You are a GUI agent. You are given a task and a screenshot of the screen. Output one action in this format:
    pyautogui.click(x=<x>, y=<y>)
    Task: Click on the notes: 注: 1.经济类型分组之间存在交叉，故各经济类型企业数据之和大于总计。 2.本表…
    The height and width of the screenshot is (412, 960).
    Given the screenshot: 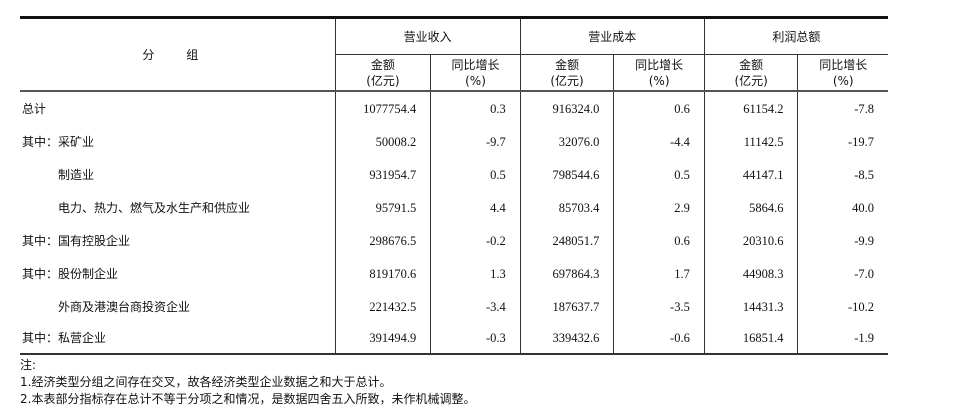 What is the action you would take?
    pyautogui.click(x=454, y=382)
    